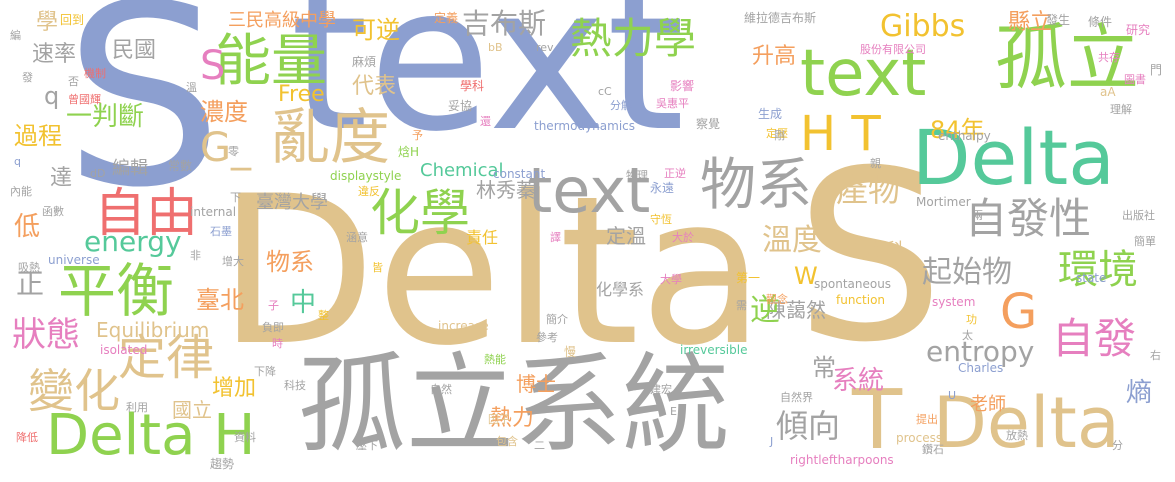  Describe the element at coordinates (54, 54) in the screenshot. I see `cloud-word: 速率` at that location.